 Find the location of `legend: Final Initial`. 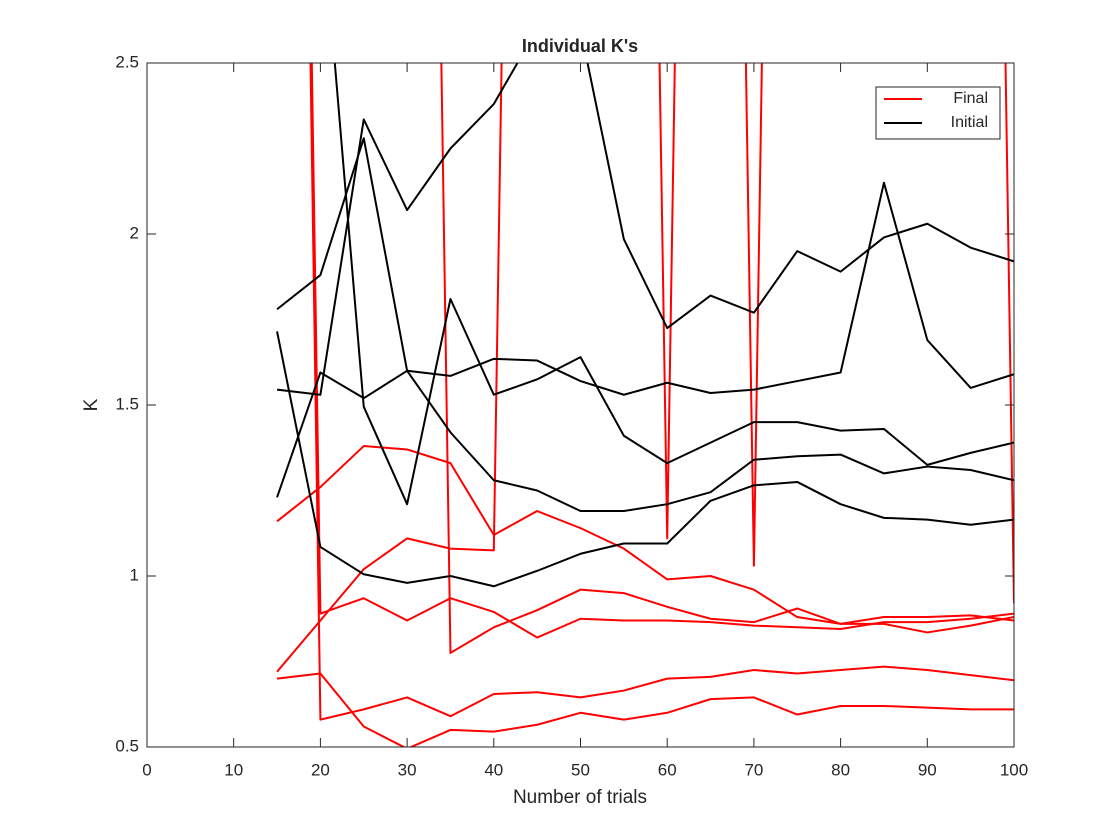

legend: Final Initial is located at coordinates (938, 113).